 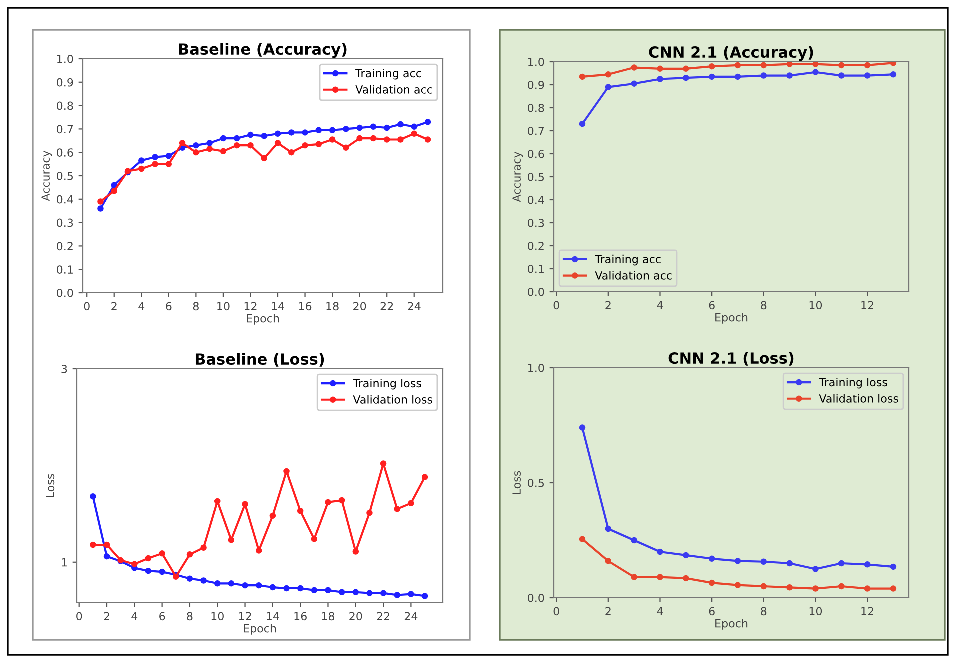 I want to click on x-tick-label: 8, so click(x=764, y=611).